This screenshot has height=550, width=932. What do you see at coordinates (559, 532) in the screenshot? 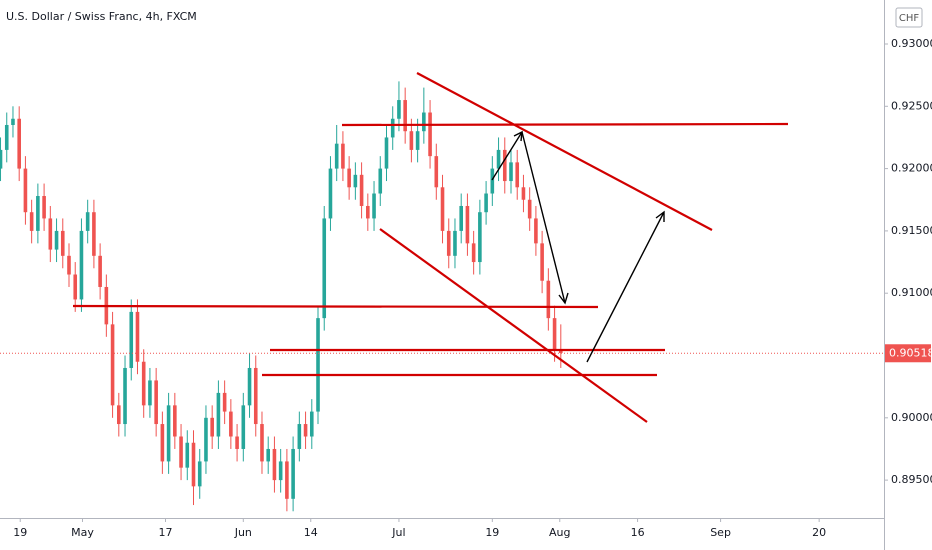
I see `x-tick-label: Aug` at bounding box center [559, 532].